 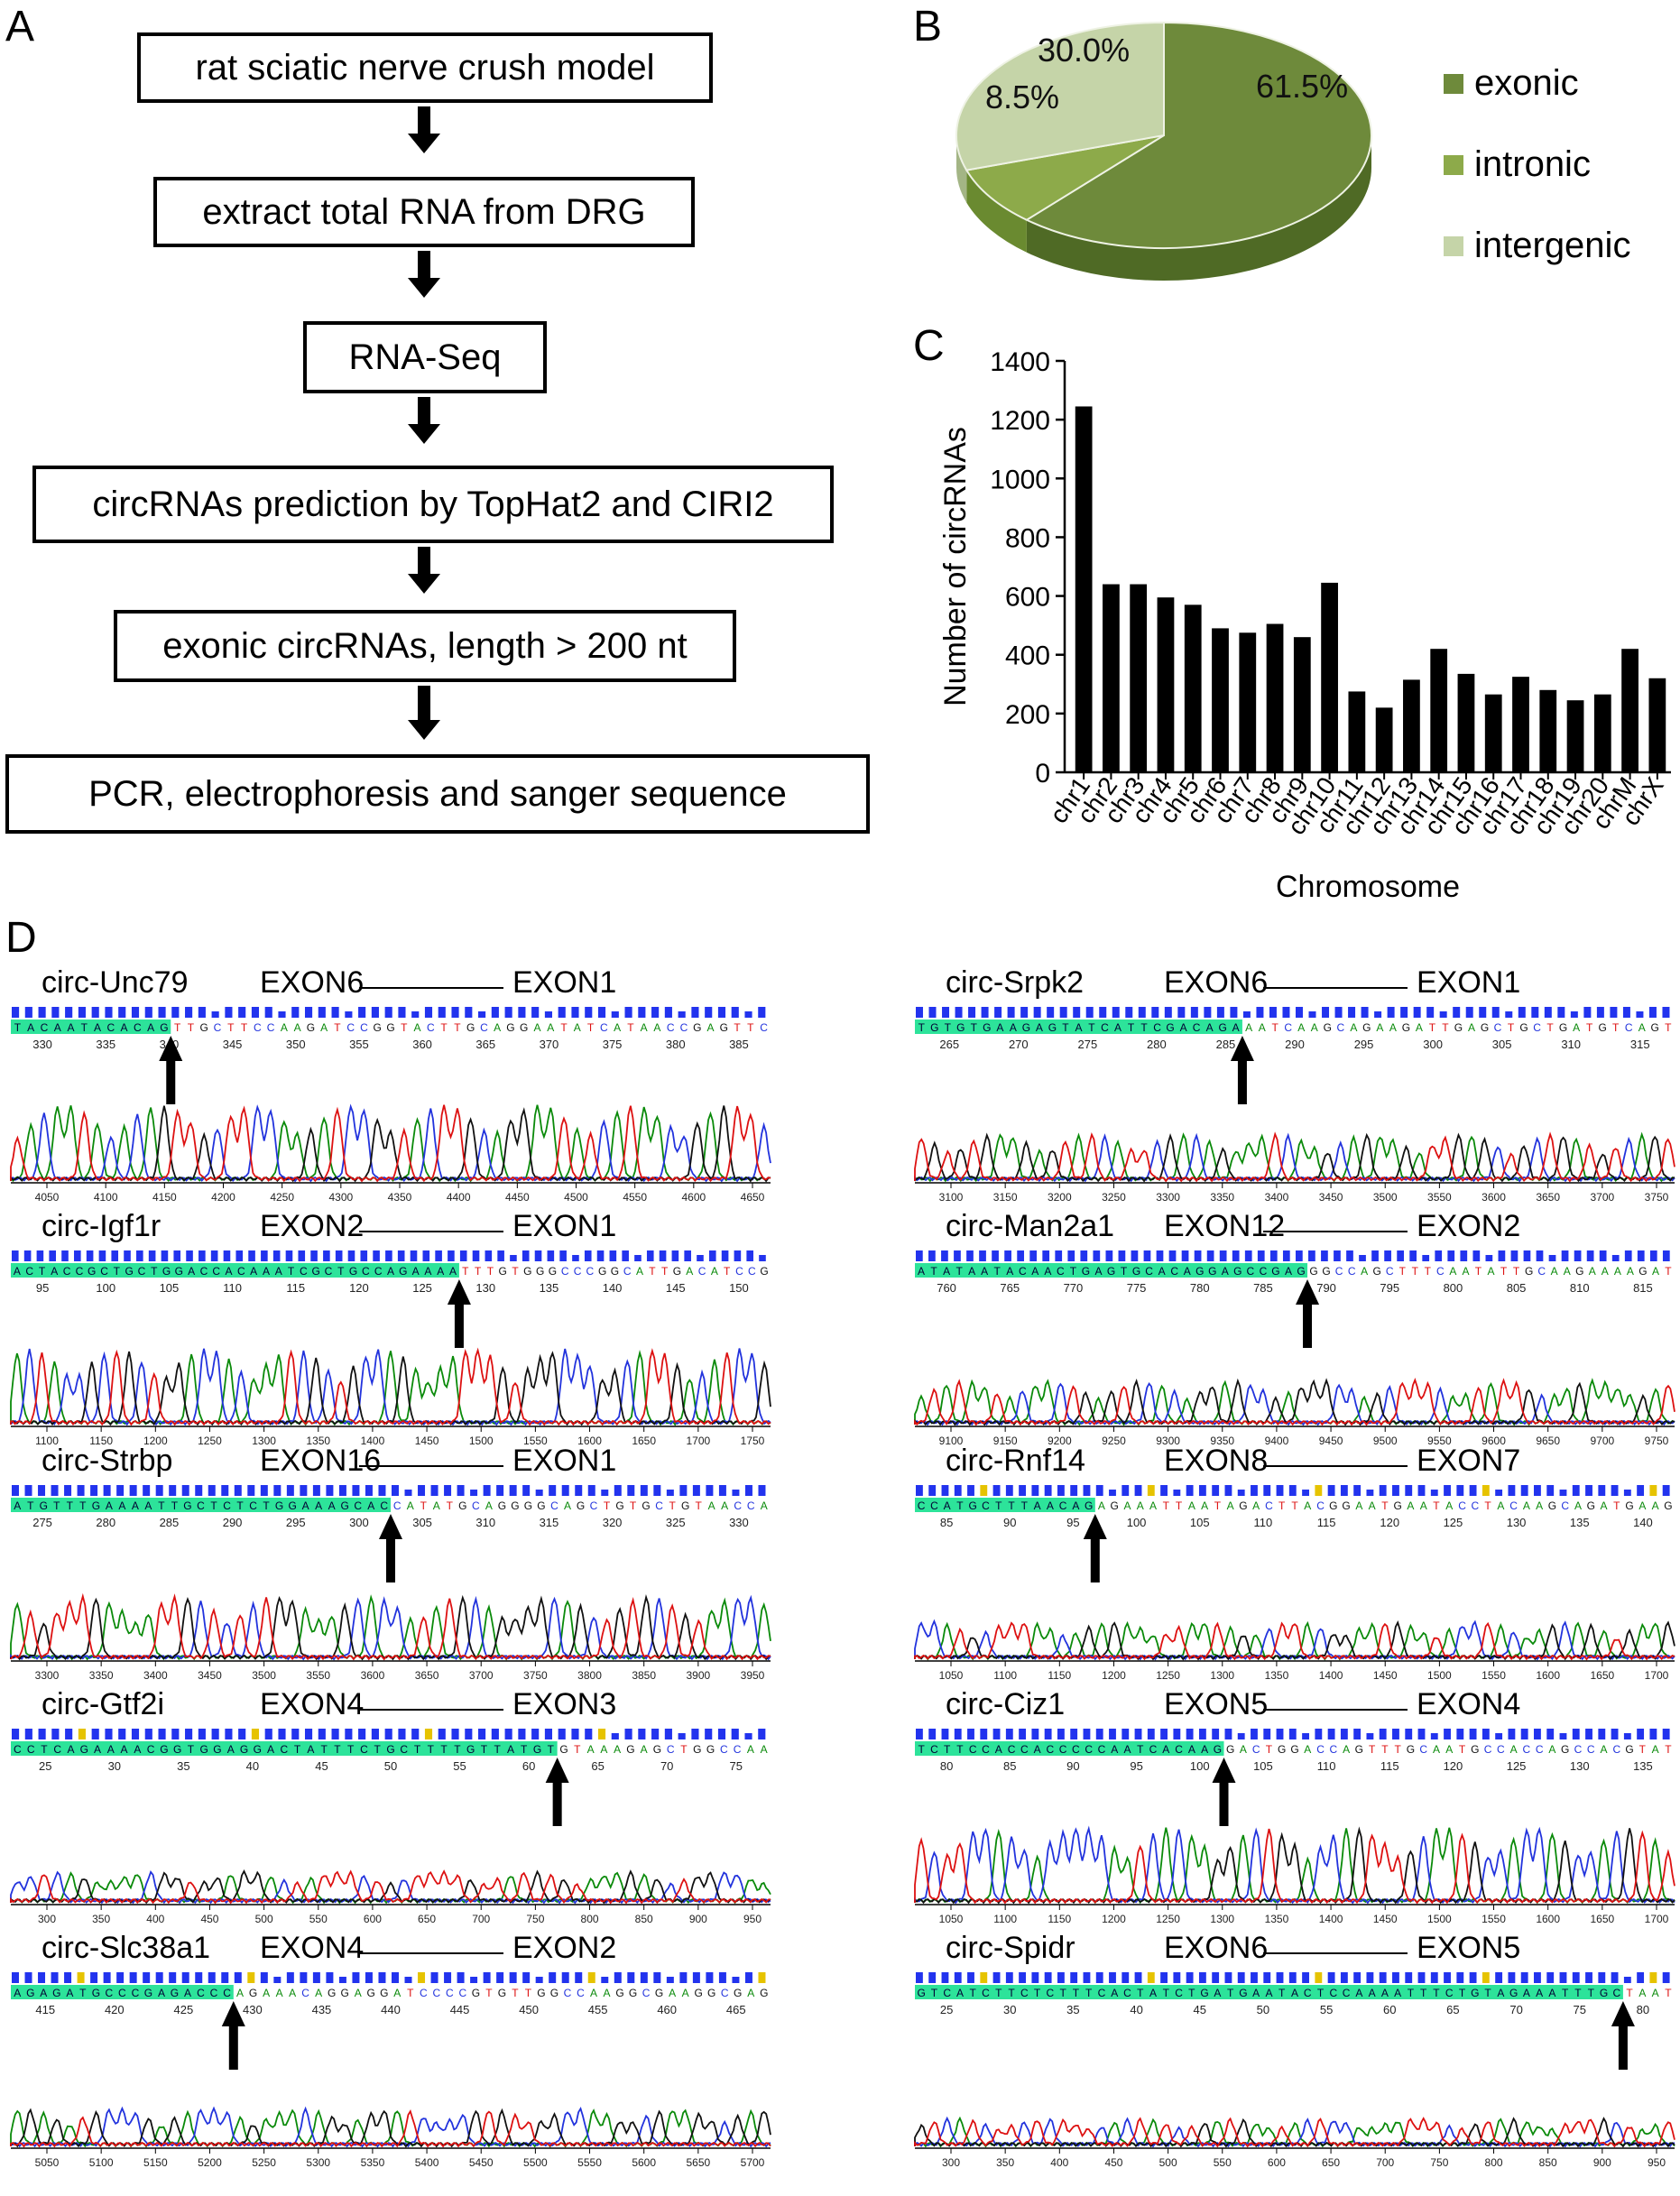 I want to click on position-label: 275, so click(x=42, y=1522).